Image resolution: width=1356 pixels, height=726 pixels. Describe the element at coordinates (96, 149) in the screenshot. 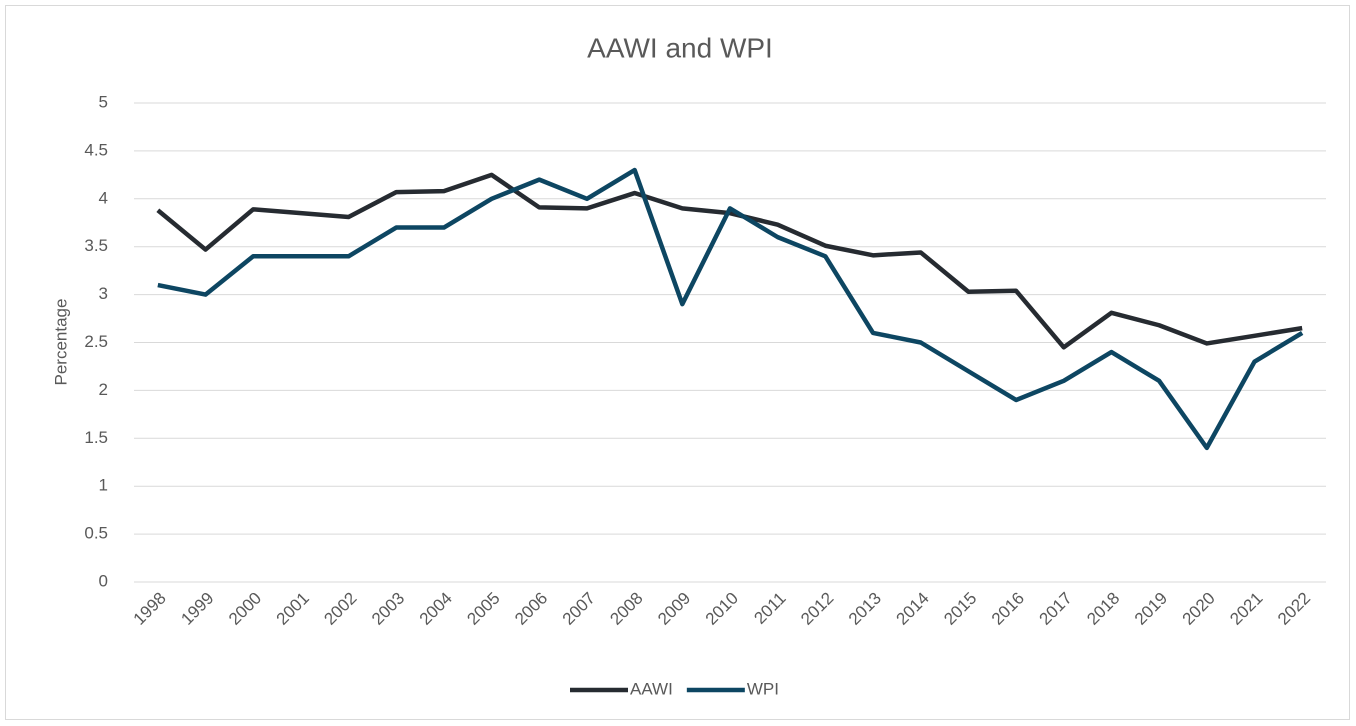

I see `y-tick-label: 4.5` at that location.